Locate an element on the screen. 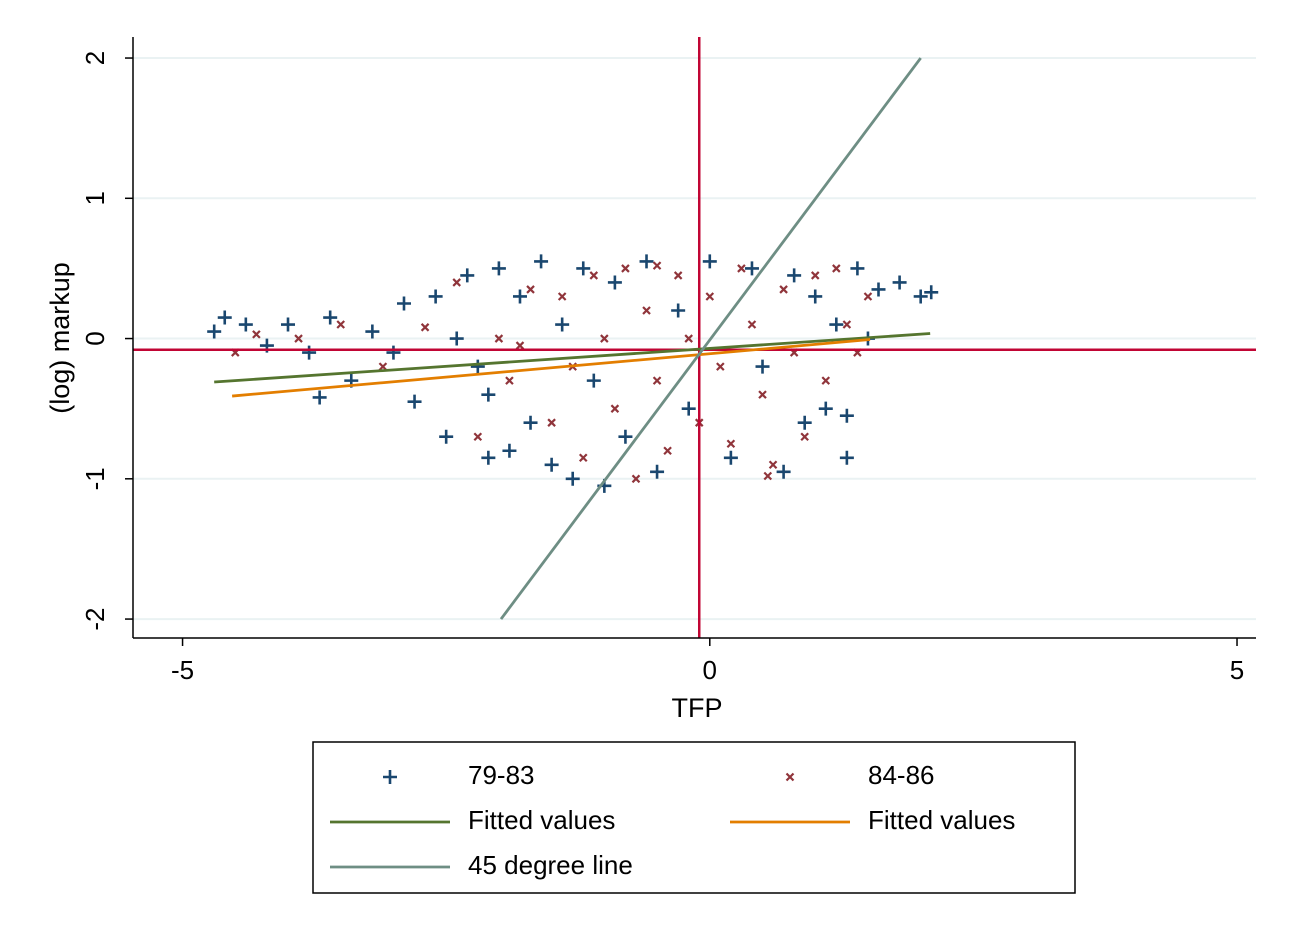 This screenshot has height=935, width=1293. y-tick-label: 2 is located at coordinates (95, 58).